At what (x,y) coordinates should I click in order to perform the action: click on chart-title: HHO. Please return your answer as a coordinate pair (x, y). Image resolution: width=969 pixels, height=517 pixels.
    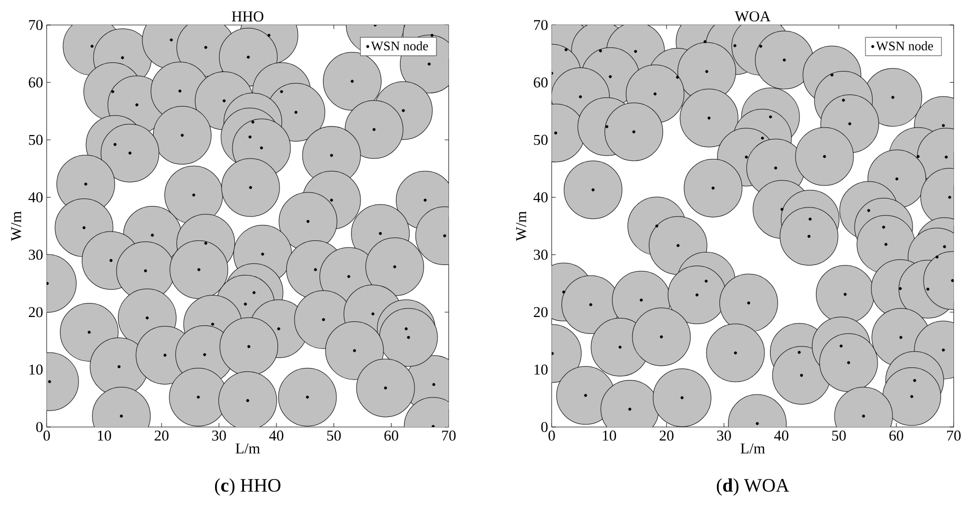
    Looking at the image, I should click on (248, 16).